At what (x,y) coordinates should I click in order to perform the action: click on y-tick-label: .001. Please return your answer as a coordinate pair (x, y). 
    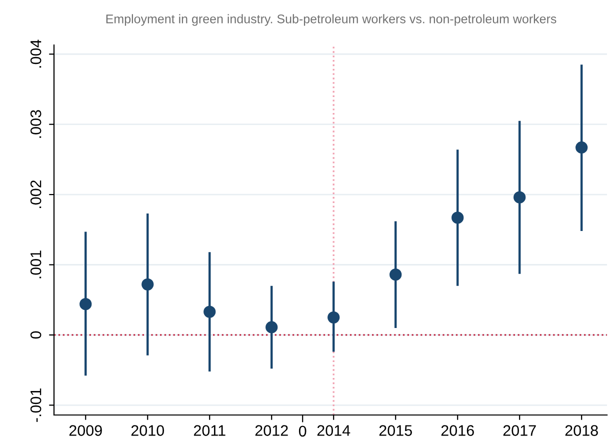
    Looking at the image, I should click on (36, 264).